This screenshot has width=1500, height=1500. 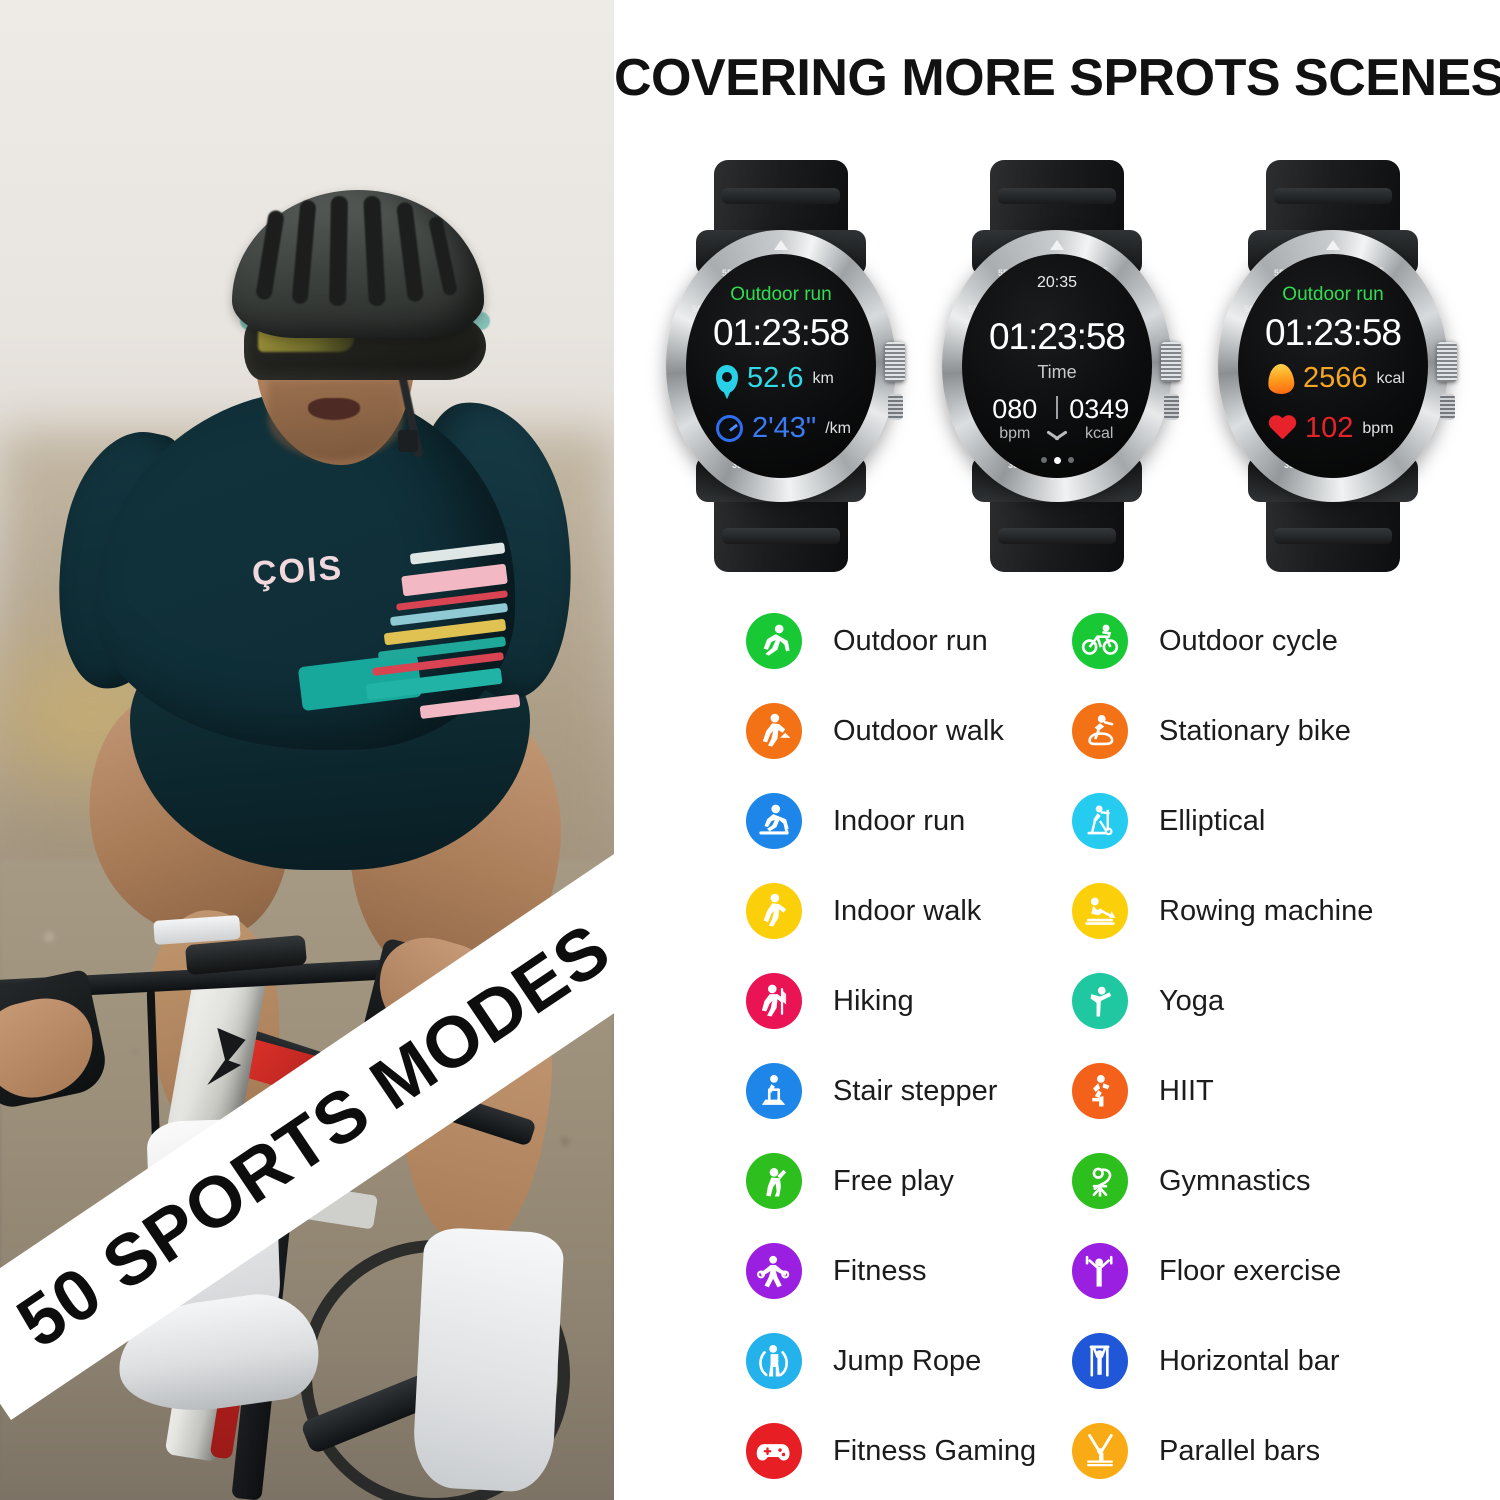 I want to click on page-dot-active, so click(x=1057, y=460).